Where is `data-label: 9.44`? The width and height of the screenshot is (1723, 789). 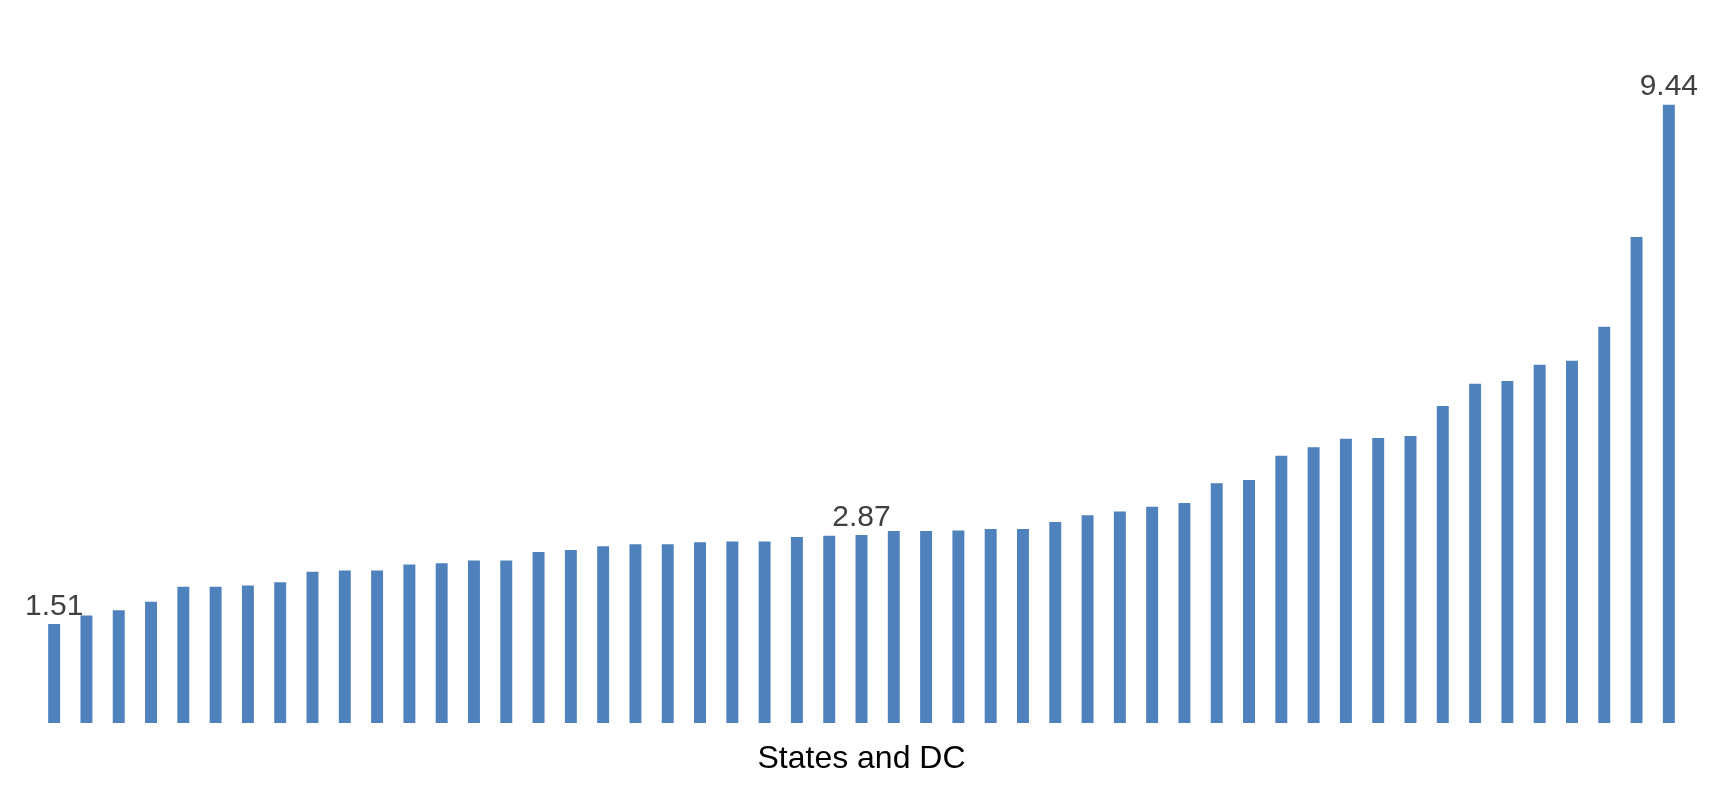
data-label: 9.44 is located at coordinates (1669, 85).